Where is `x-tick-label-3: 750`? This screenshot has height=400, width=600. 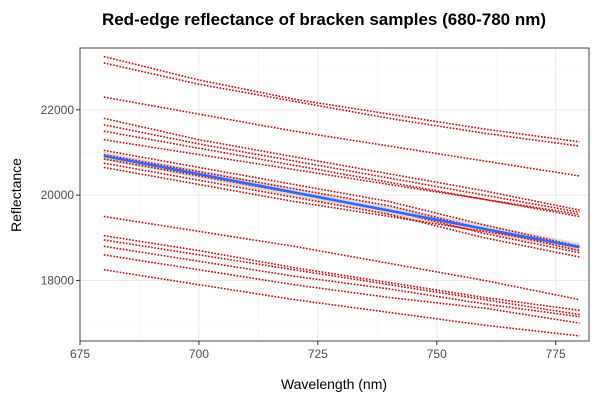
x-tick-label-3: 750 is located at coordinates (437, 354).